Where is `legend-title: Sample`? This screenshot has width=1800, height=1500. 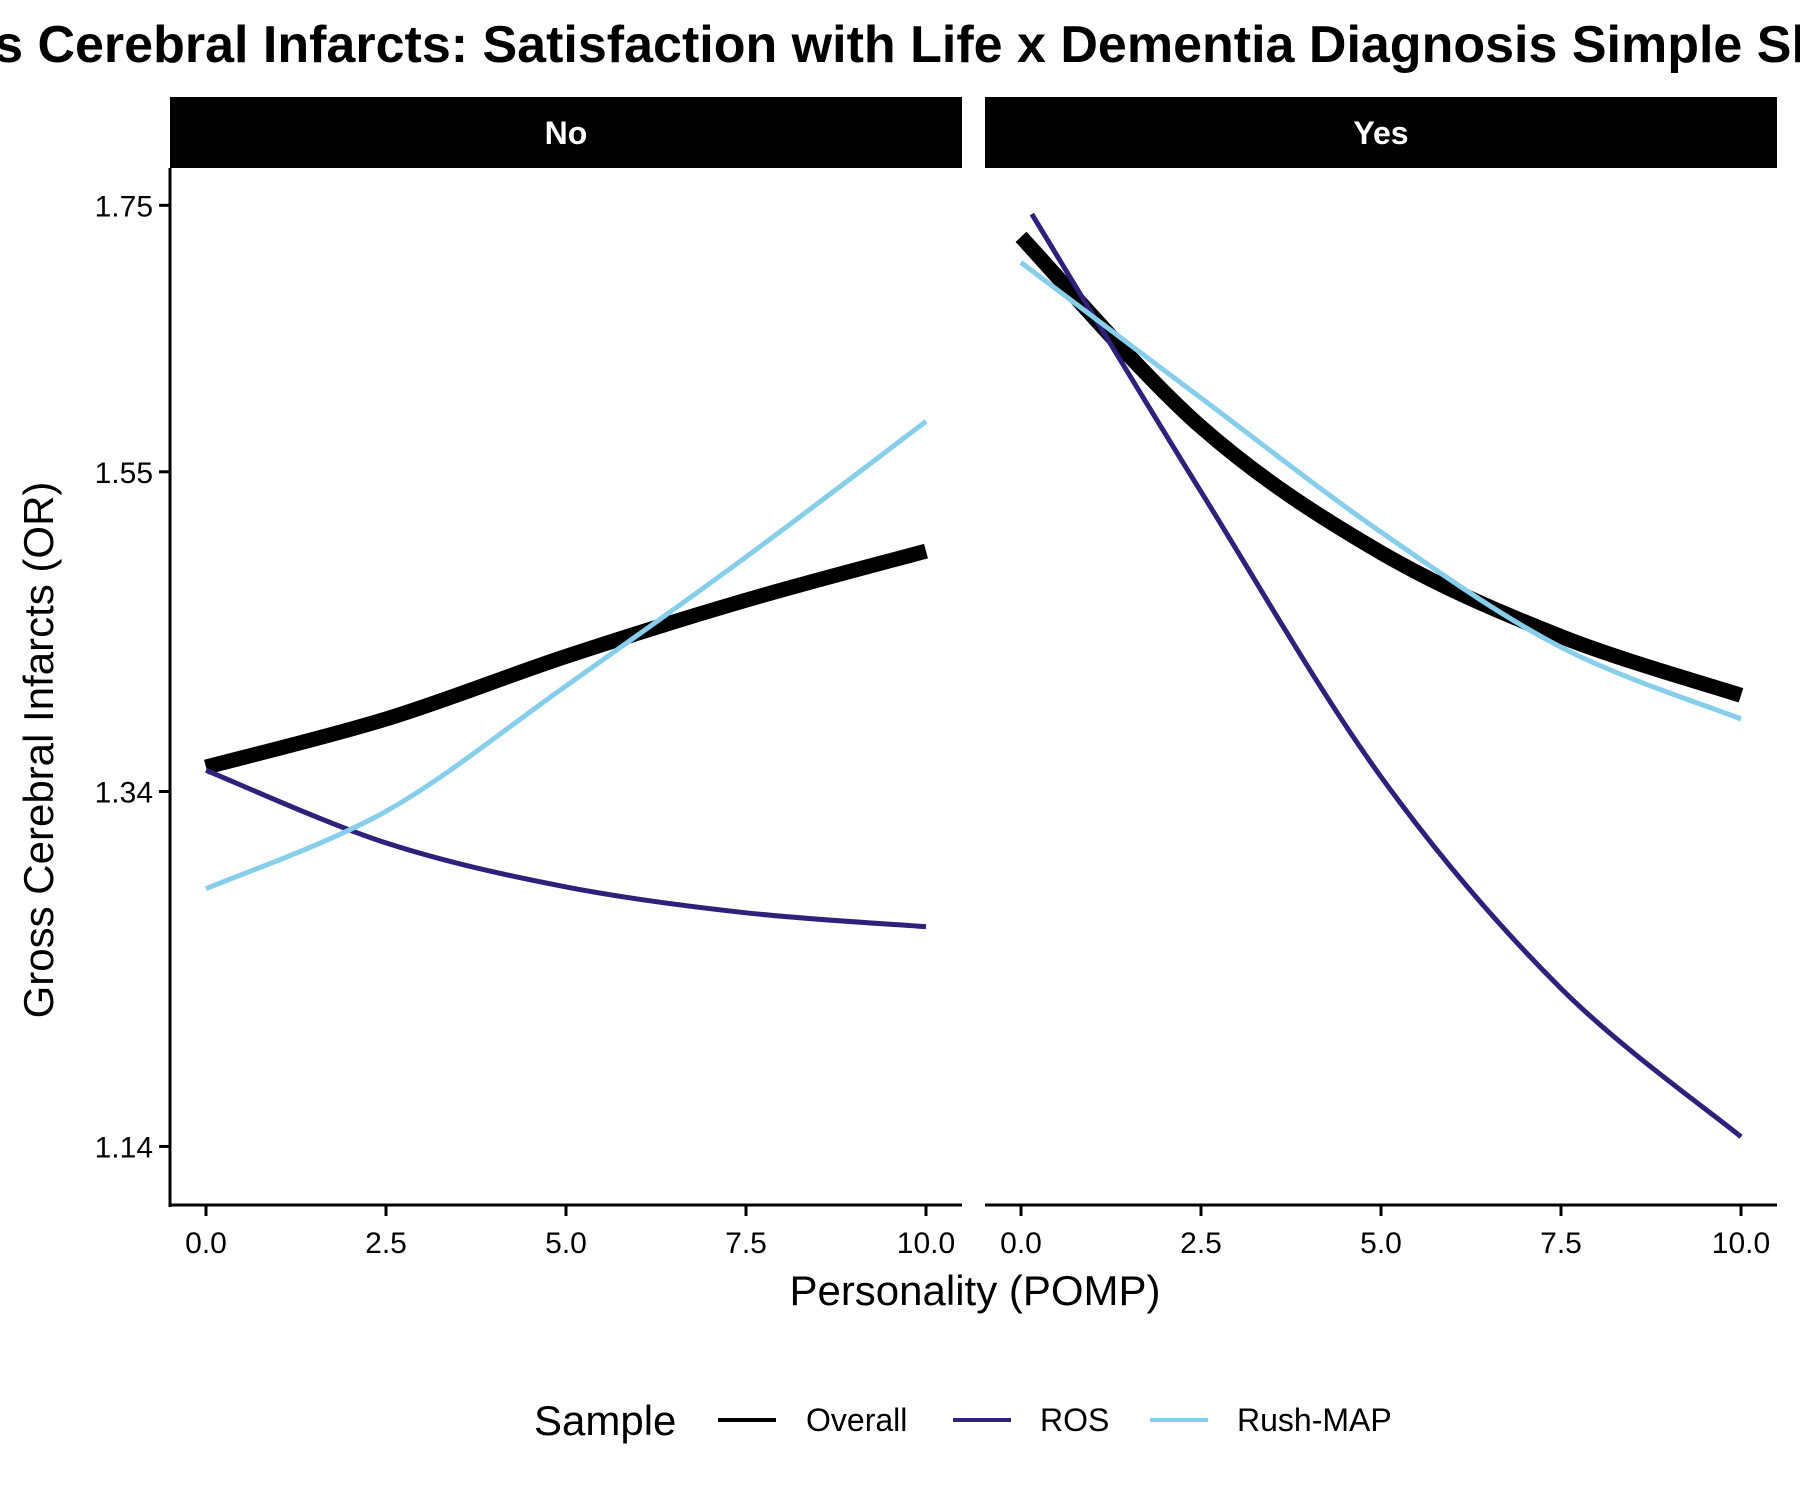 legend-title: Sample is located at coordinates (605, 1420).